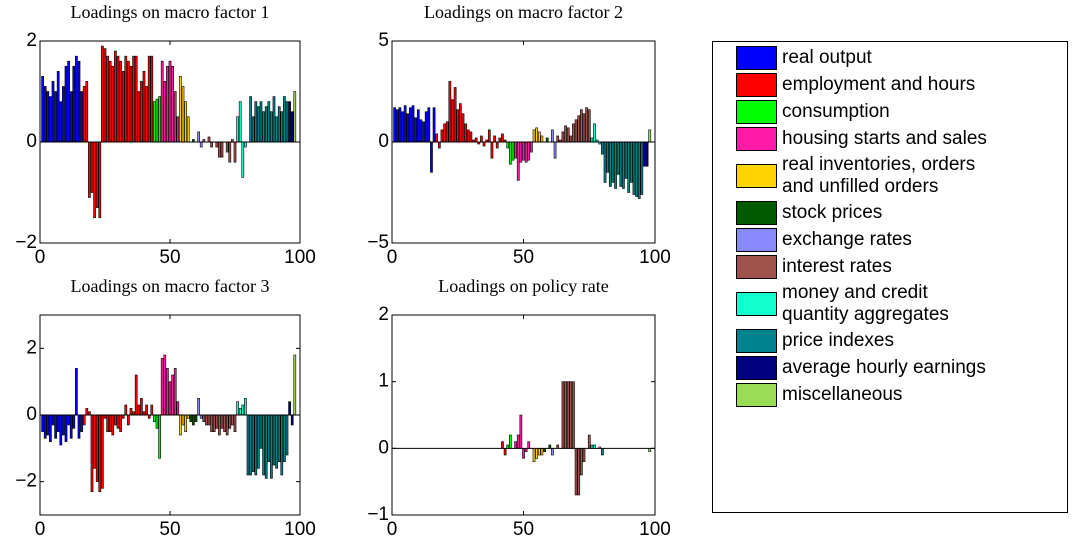 The image size is (1080, 544). What do you see at coordinates (838, 340) in the screenshot?
I see `legend-label: price indexes` at bounding box center [838, 340].